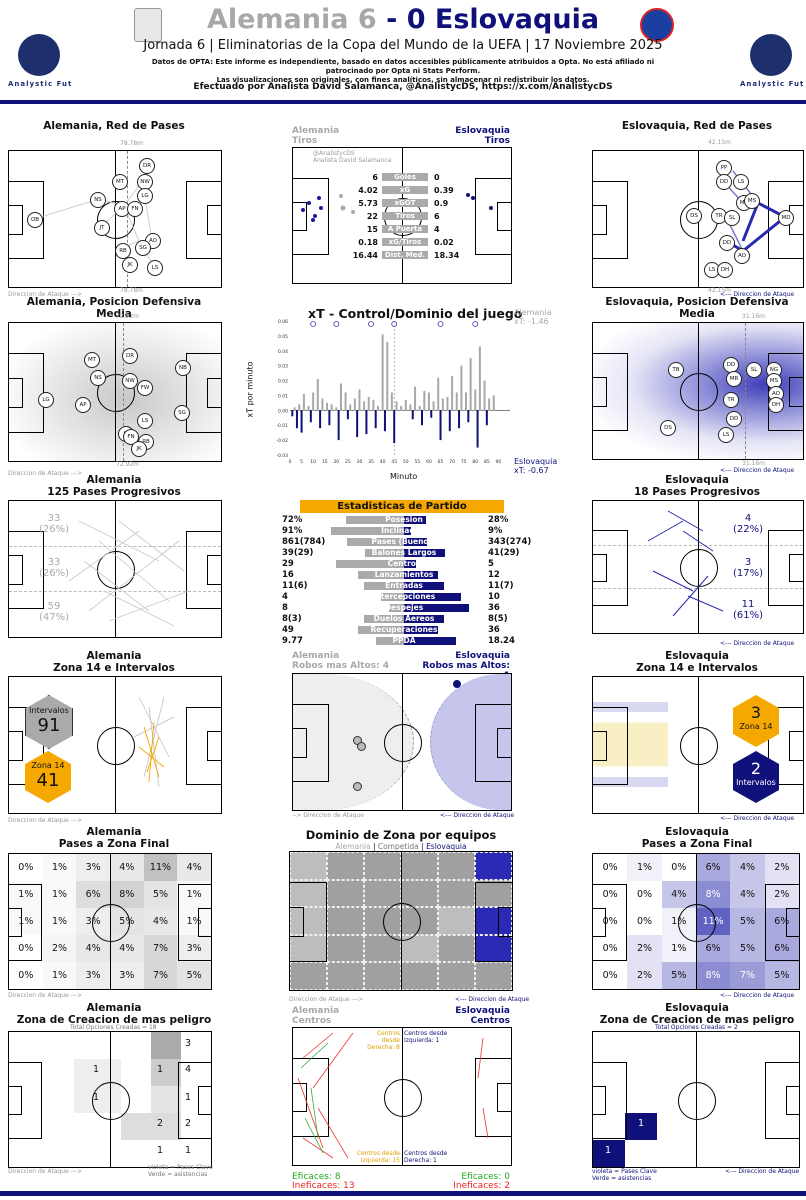 Image resolution: width=806 pixels, height=1200 pixels. I want to click on recoveries-home-label: Alemania Robos mas Altos: 4, so click(341, 661).